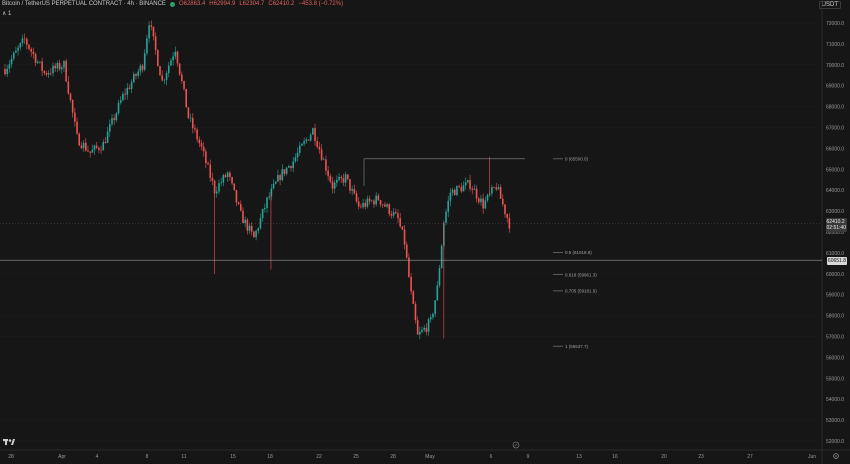  I want to click on price-tick-label: 54000.0, so click(835, 400).